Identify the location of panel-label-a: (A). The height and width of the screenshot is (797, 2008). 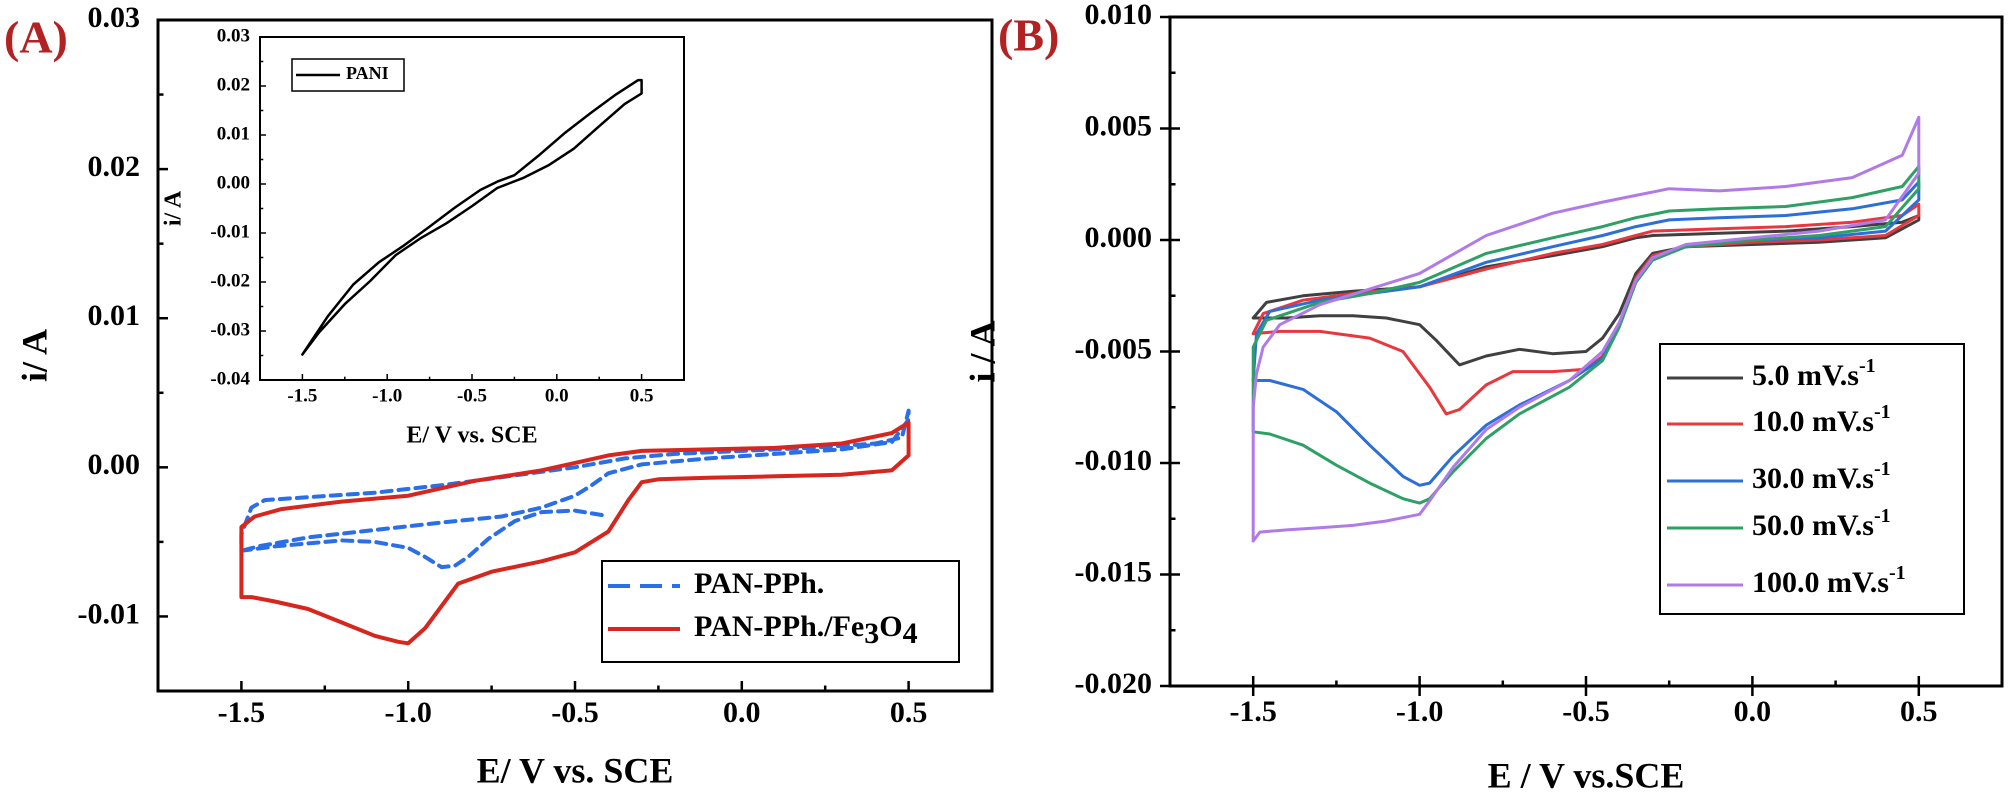
(36, 37).